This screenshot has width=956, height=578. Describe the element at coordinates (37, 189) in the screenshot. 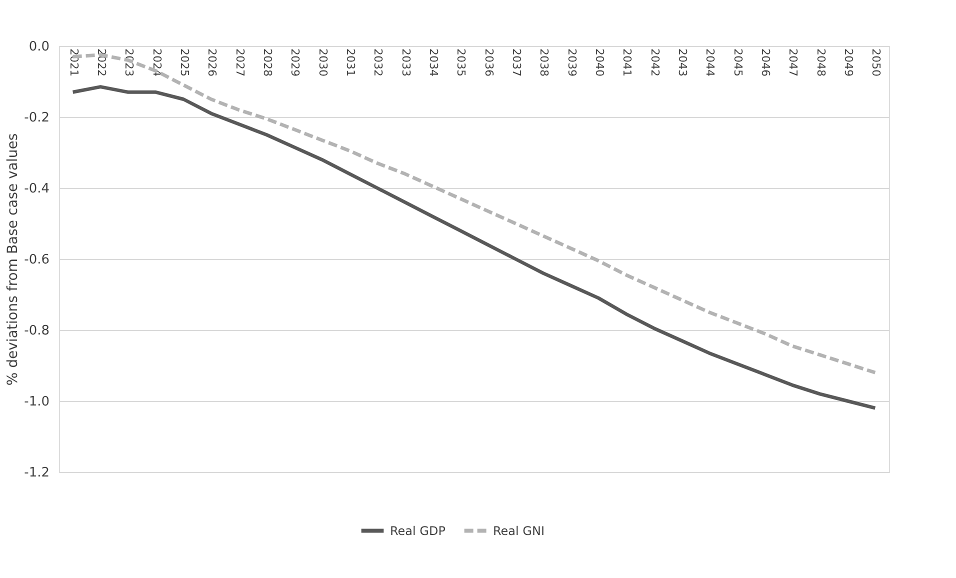

I see `y-tick-label: -0.4` at that location.